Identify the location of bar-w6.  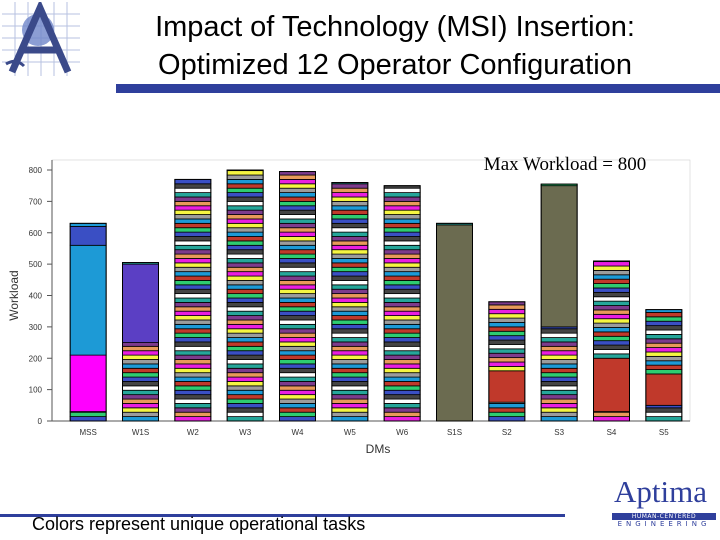
(402, 303).